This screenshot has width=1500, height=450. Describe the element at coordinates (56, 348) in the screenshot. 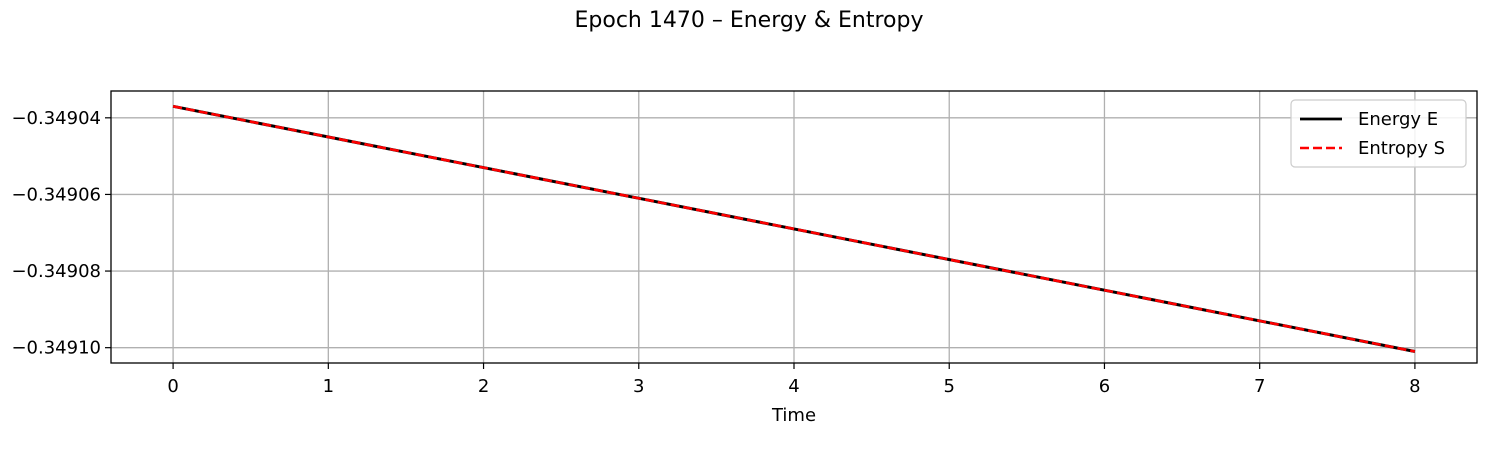

I see `y-tick-label: −0.34910` at that location.